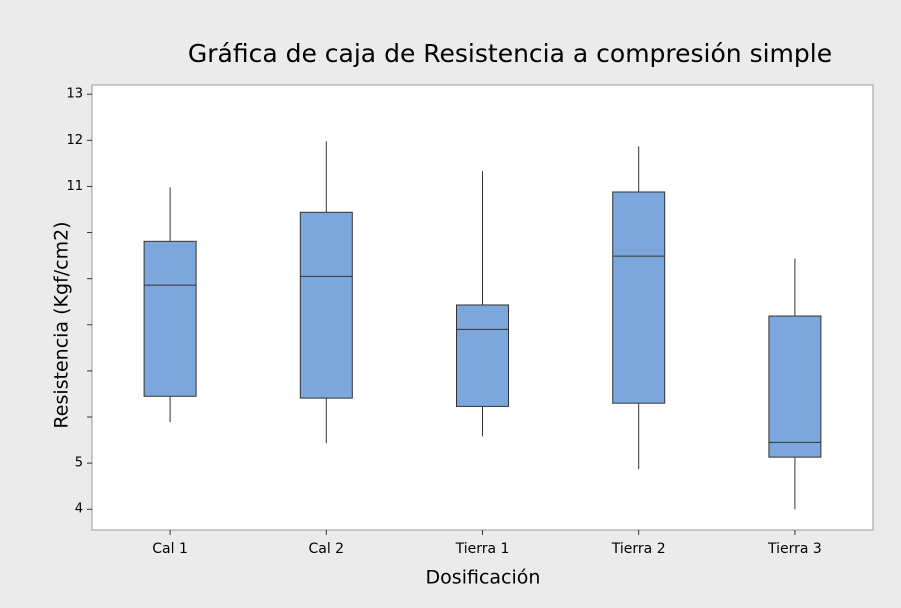 This screenshot has height=608, width=901. Describe the element at coordinates (482, 549) in the screenshot. I see `x-tick-label: Tierra 1` at that location.